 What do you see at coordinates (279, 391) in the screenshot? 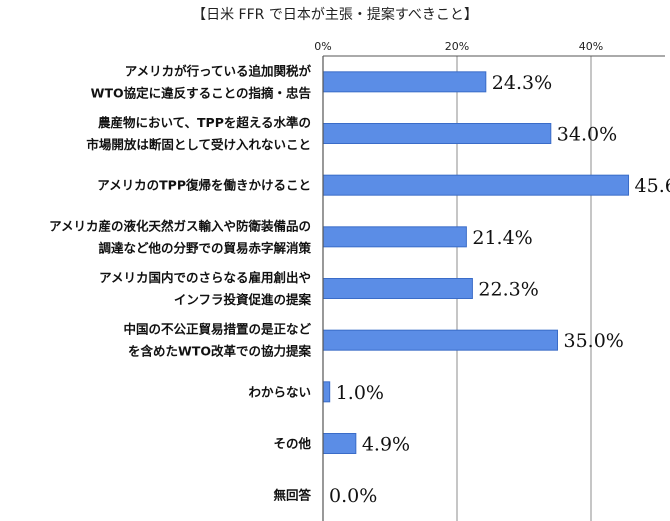
I see `category-label: わからない` at bounding box center [279, 391].